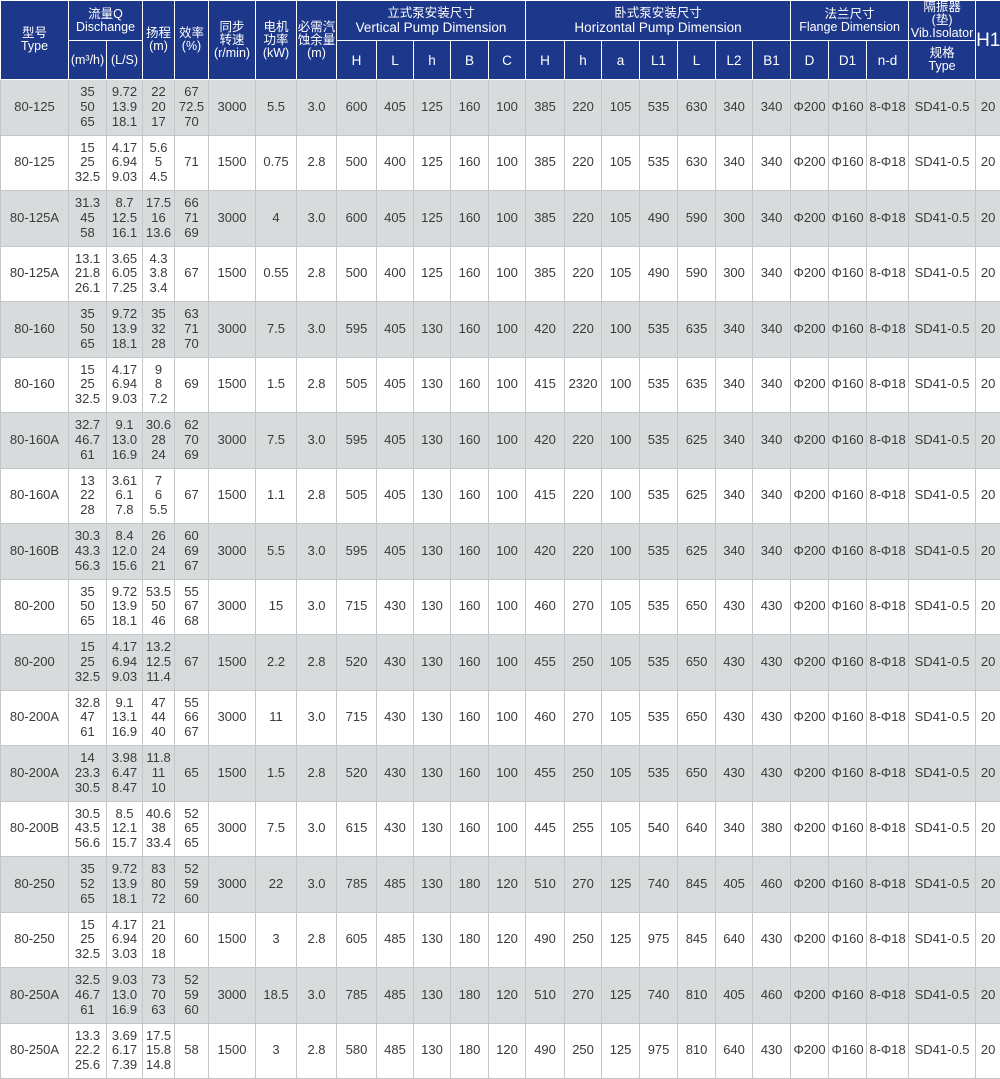 Image resolution: width=1000 pixels, height=1079 pixels. Describe the element at coordinates (848, 219) in the screenshot. I see `cell-flange-d1: Φ160` at that location.